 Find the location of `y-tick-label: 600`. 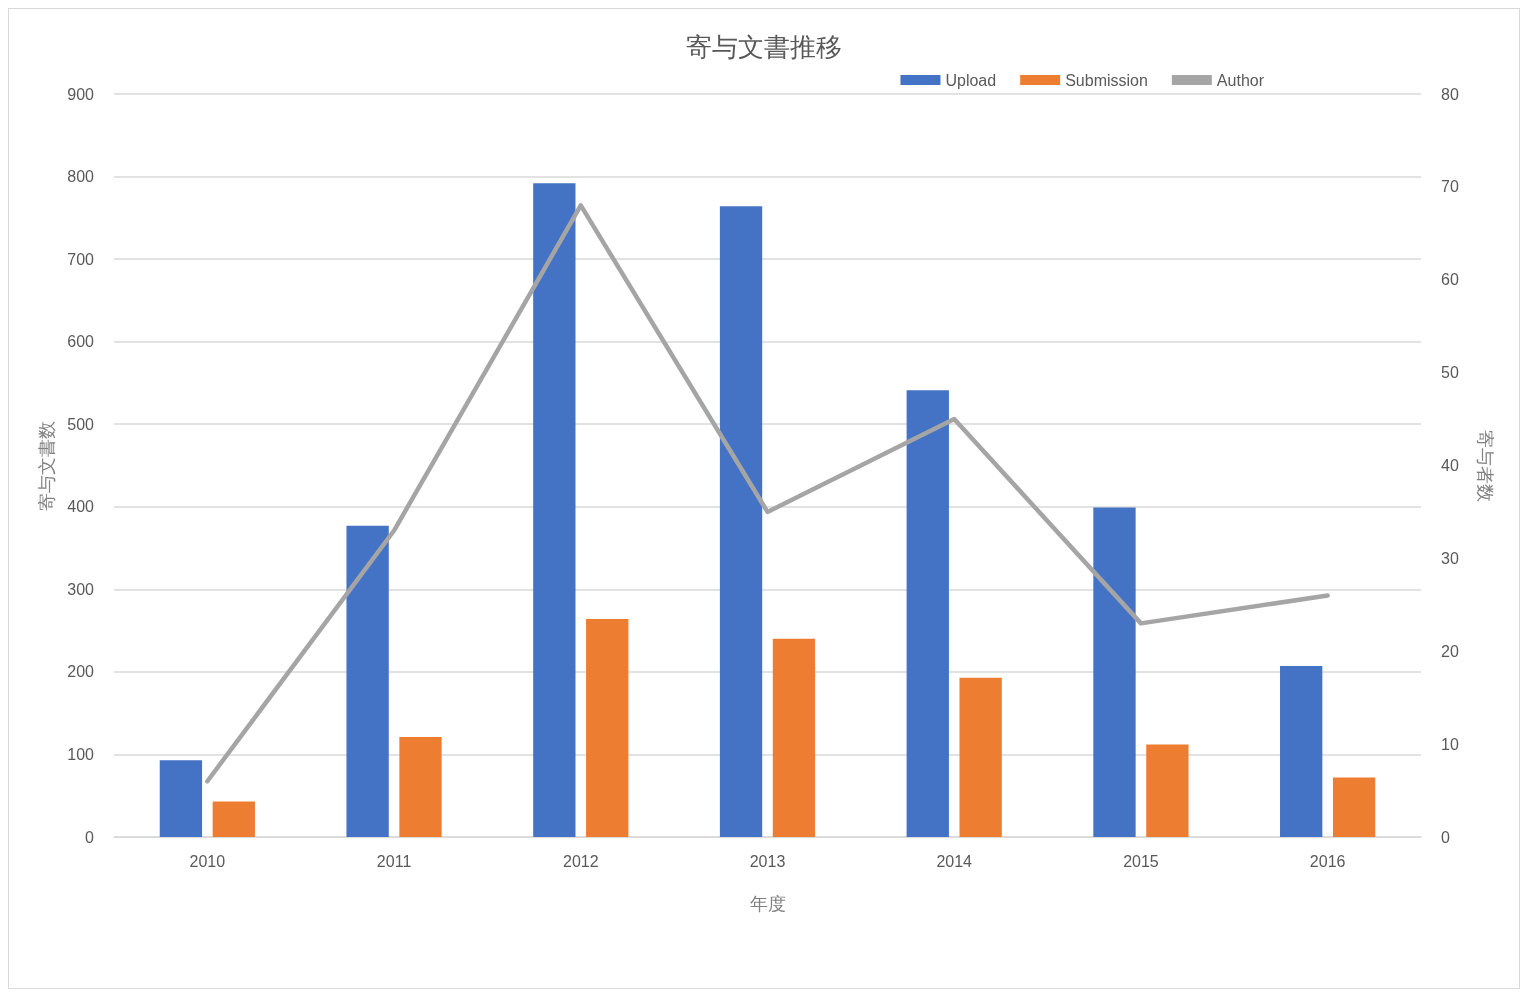

y-tick-label: 600 is located at coordinates (81, 342).